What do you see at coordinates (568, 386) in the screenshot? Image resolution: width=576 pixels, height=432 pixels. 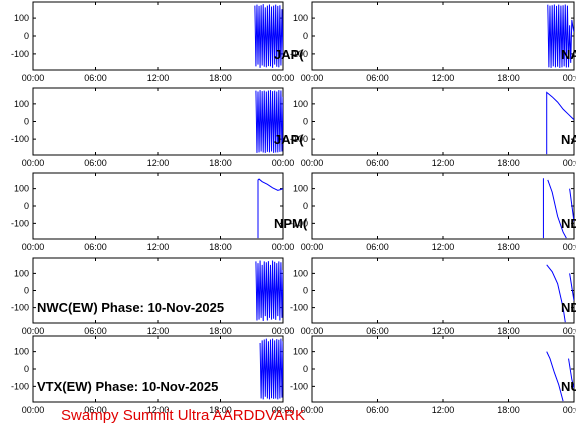 I see `panel-title: NU` at bounding box center [568, 386].